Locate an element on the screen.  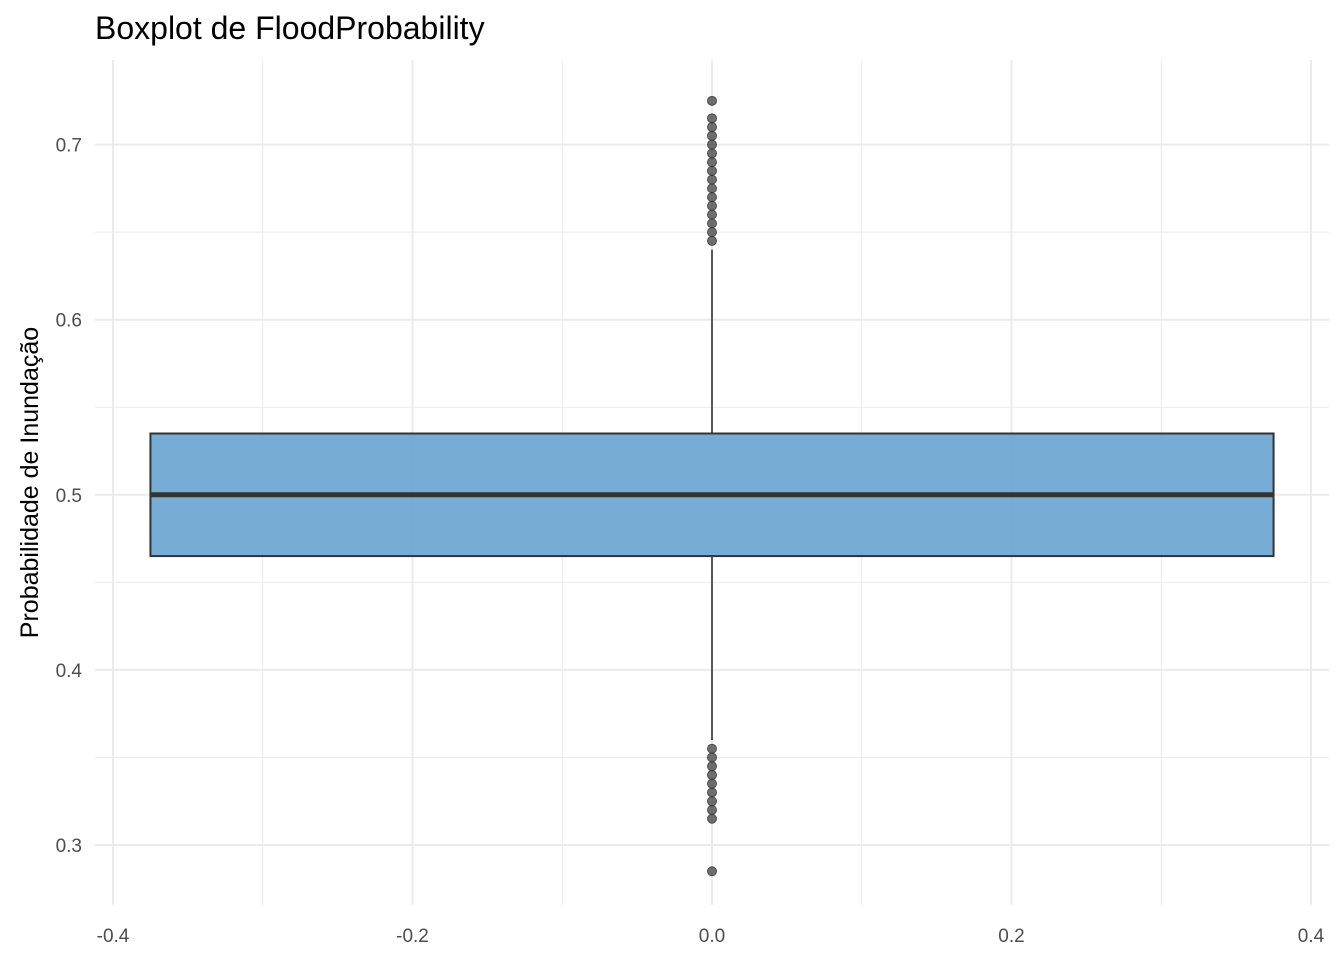
y-tick-label: 0.5 is located at coordinates (69, 496).